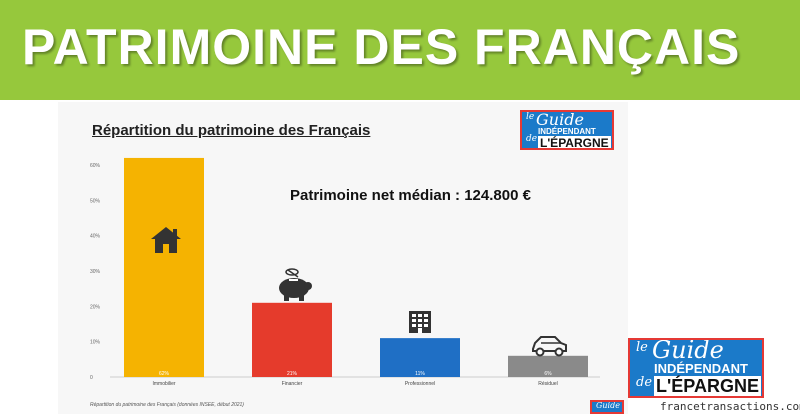  Describe the element at coordinates (295, 284) in the screenshot. I see `piggy-bank-icon` at that location.